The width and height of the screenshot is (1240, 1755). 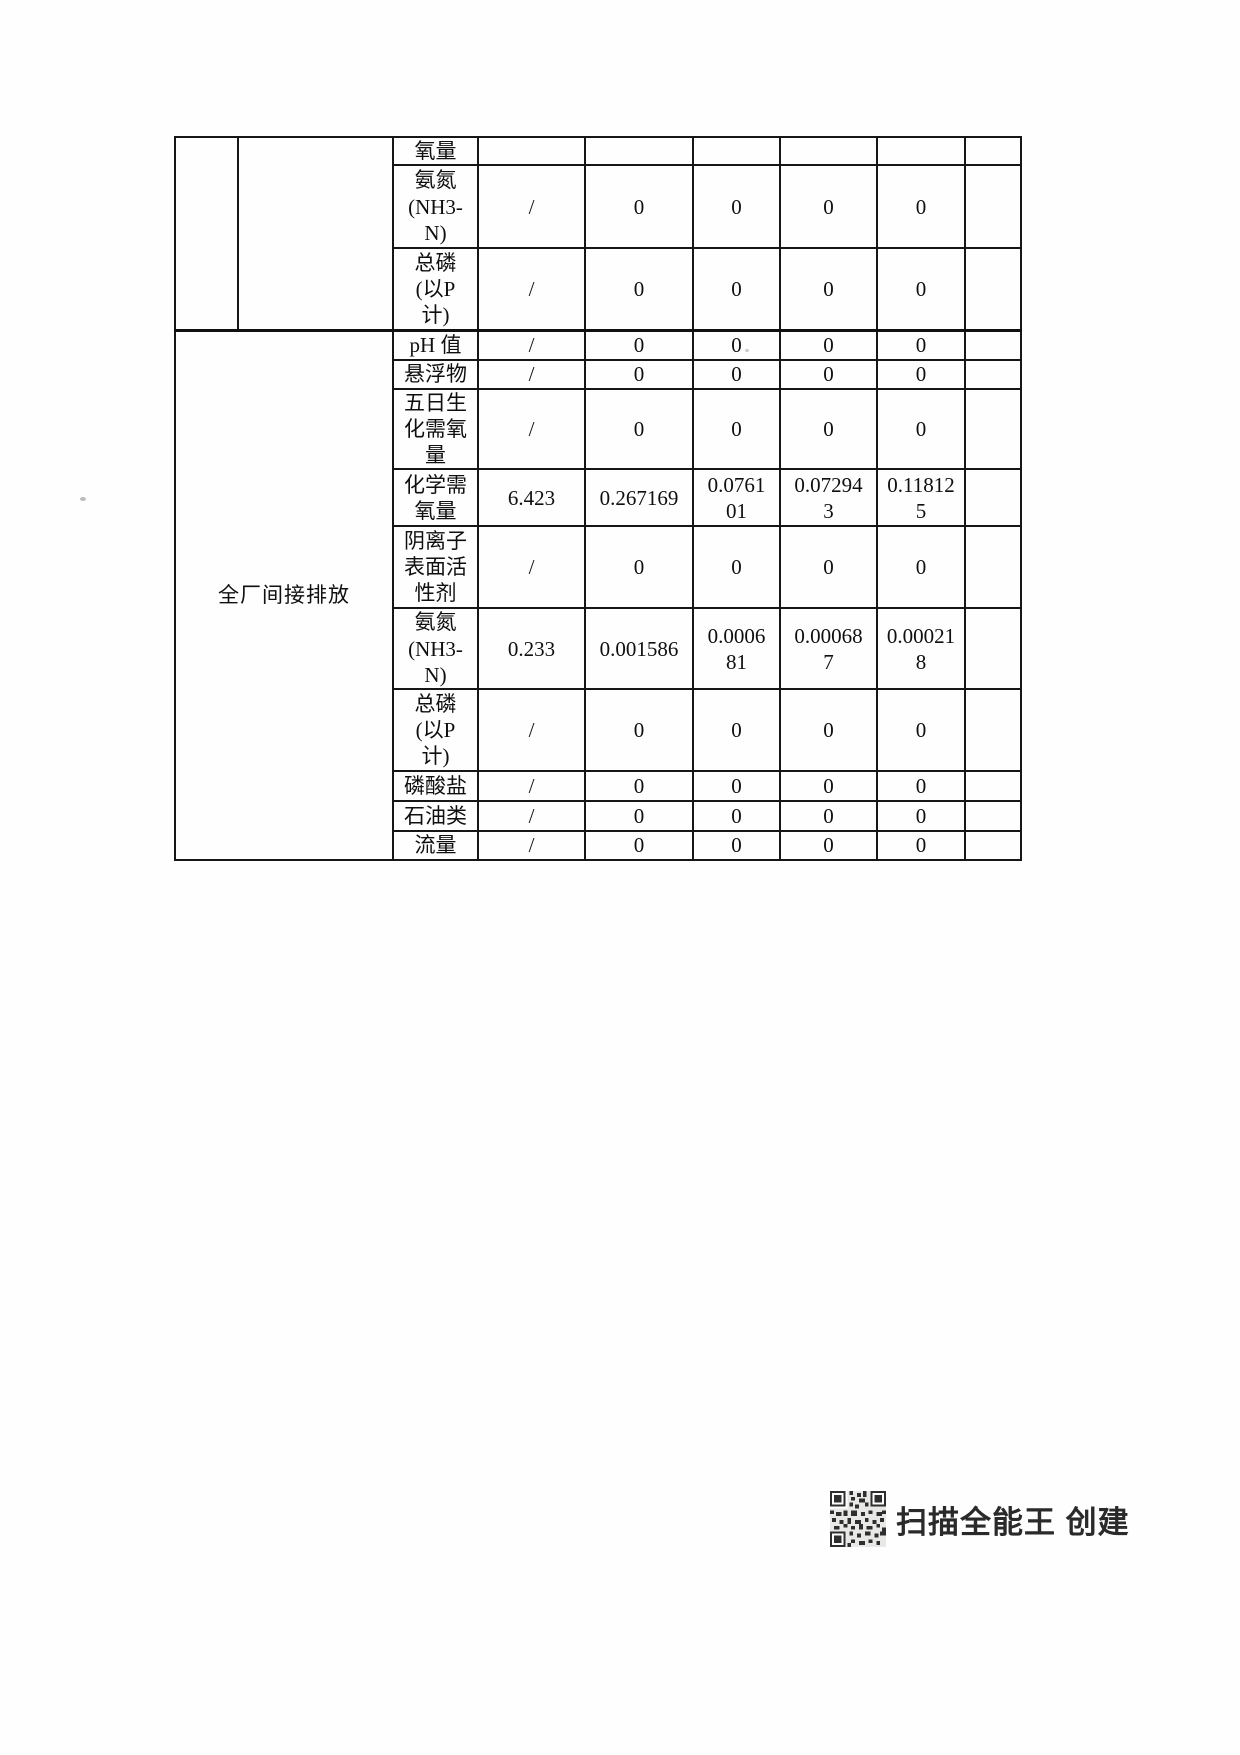 What do you see at coordinates (921, 498) in the screenshot?
I see `value-cell: 0.11812 5` at bounding box center [921, 498].